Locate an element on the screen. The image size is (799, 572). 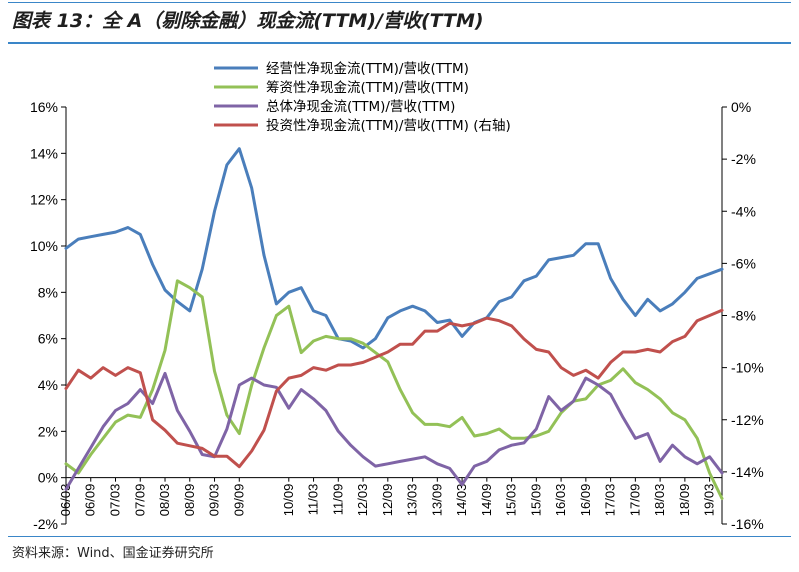
x-tick-label: 15/03 is located at coordinates (511, 500).